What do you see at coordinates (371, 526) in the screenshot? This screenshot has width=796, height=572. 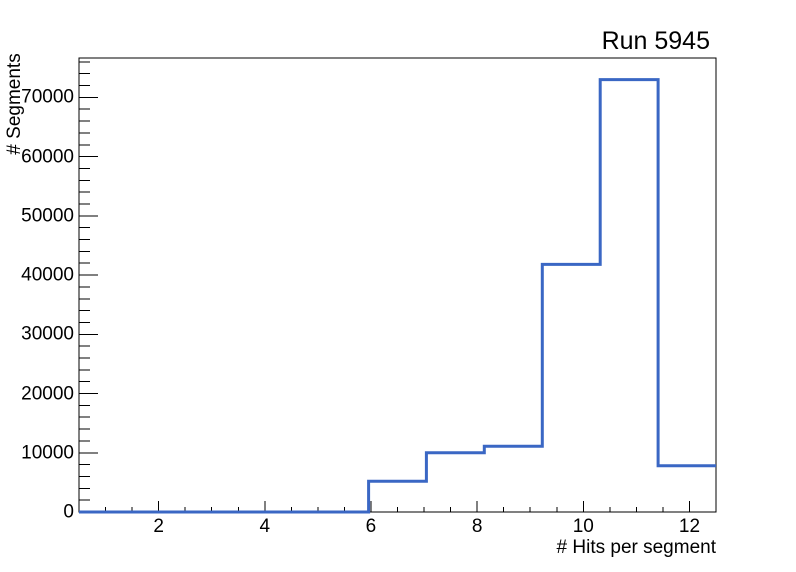 I see `x-tick-label: 6` at bounding box center [371, 526].